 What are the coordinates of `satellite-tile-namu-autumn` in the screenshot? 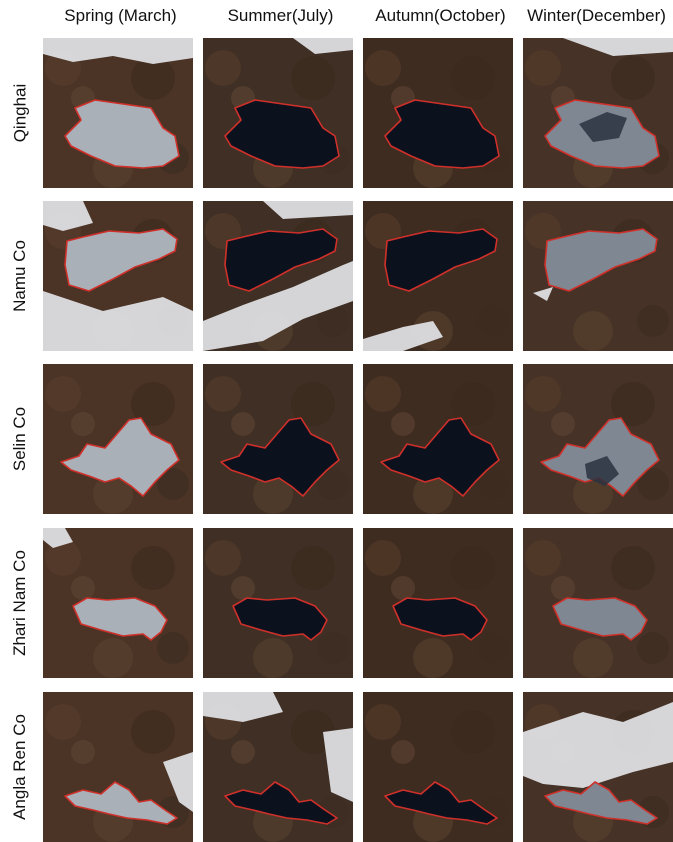 It's located at (438, 276).